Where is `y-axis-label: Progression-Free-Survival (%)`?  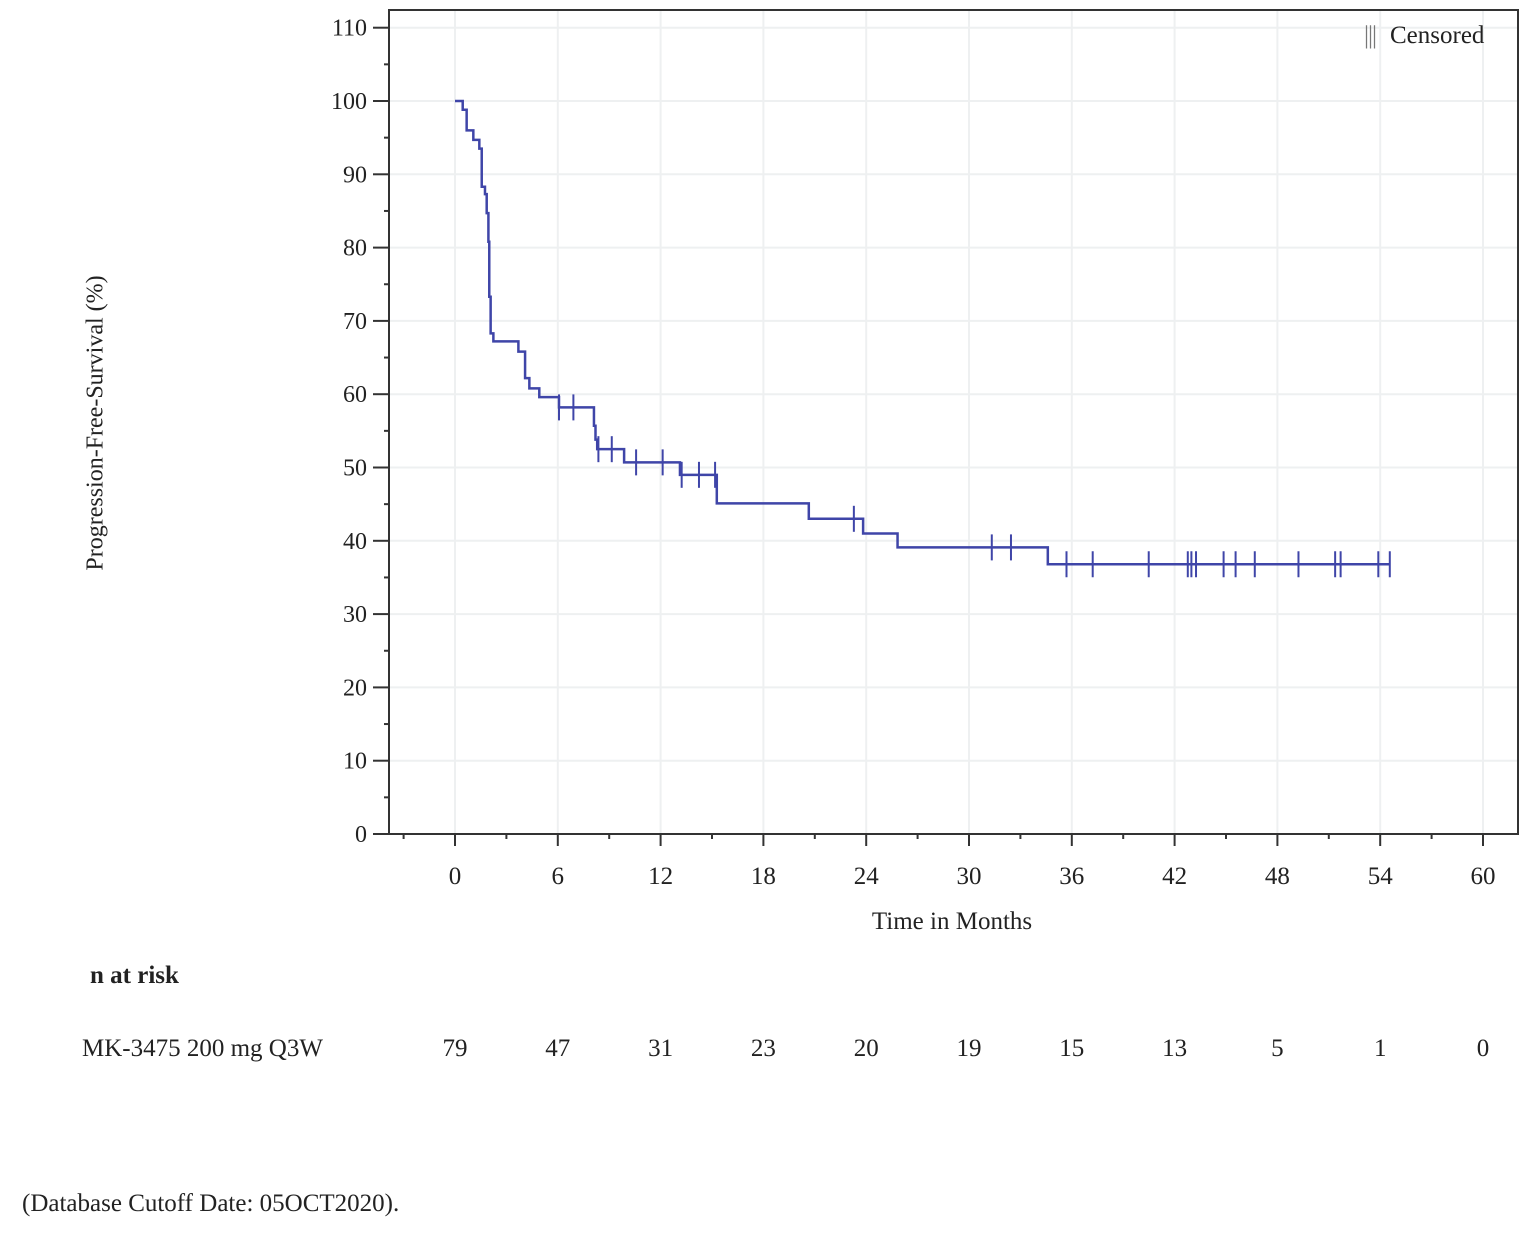
y-axis-label: Progression-Free-Survival (%) is located at coordinates (95, 423).